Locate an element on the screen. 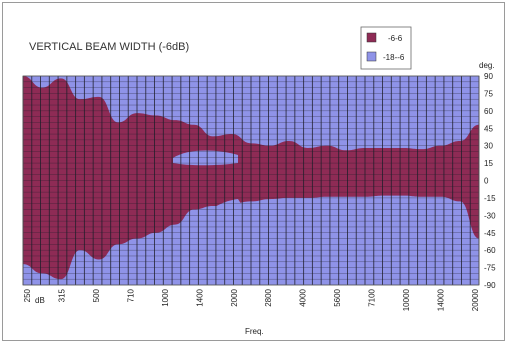  y-tick-label: -60 is located at coordinates (490, 250).